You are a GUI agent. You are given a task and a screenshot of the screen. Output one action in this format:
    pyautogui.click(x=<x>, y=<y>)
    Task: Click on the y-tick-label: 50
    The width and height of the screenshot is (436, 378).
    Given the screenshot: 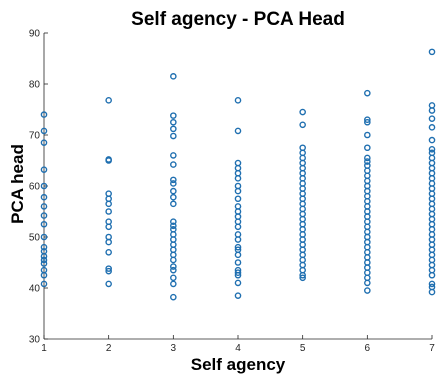 What is the action you would take?
    pyautogui.click(x=35, y=238)
    